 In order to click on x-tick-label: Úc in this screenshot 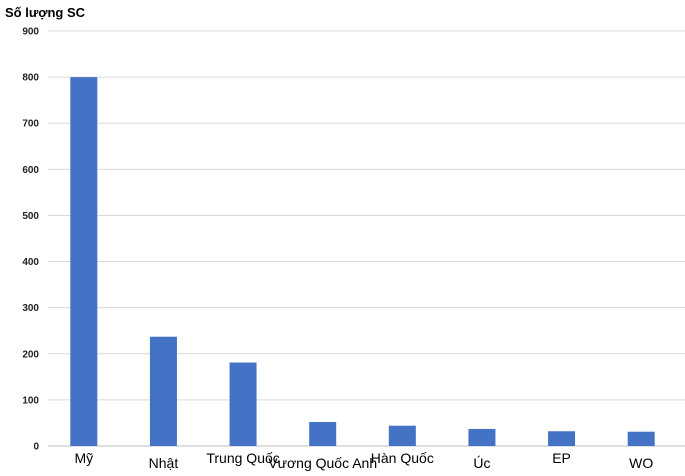, I will do `click(481, 463)`.